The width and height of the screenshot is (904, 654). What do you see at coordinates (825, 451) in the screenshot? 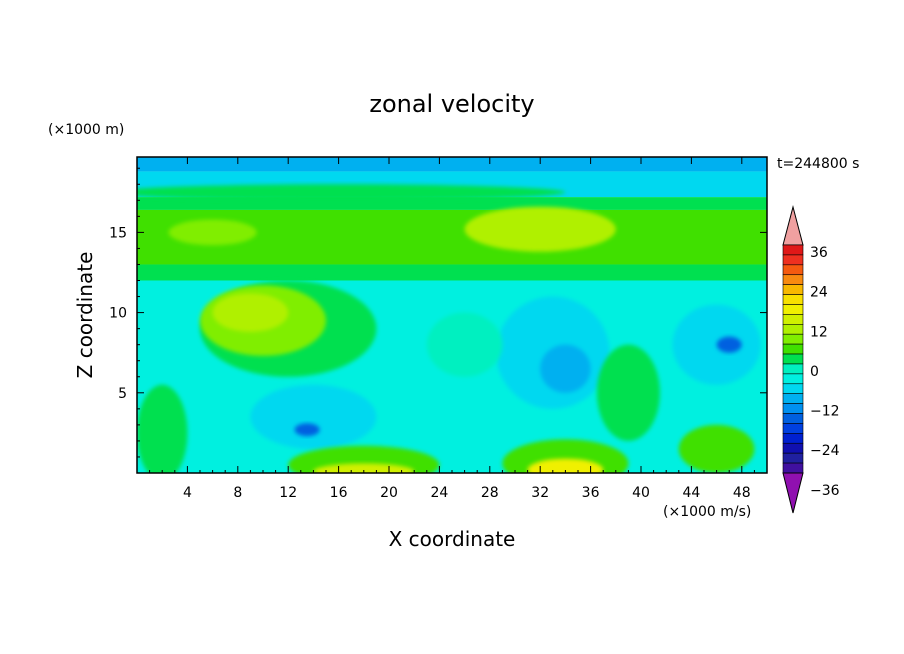
I see `colorbar-tick-label: −24` at bounding box center [825, 451].